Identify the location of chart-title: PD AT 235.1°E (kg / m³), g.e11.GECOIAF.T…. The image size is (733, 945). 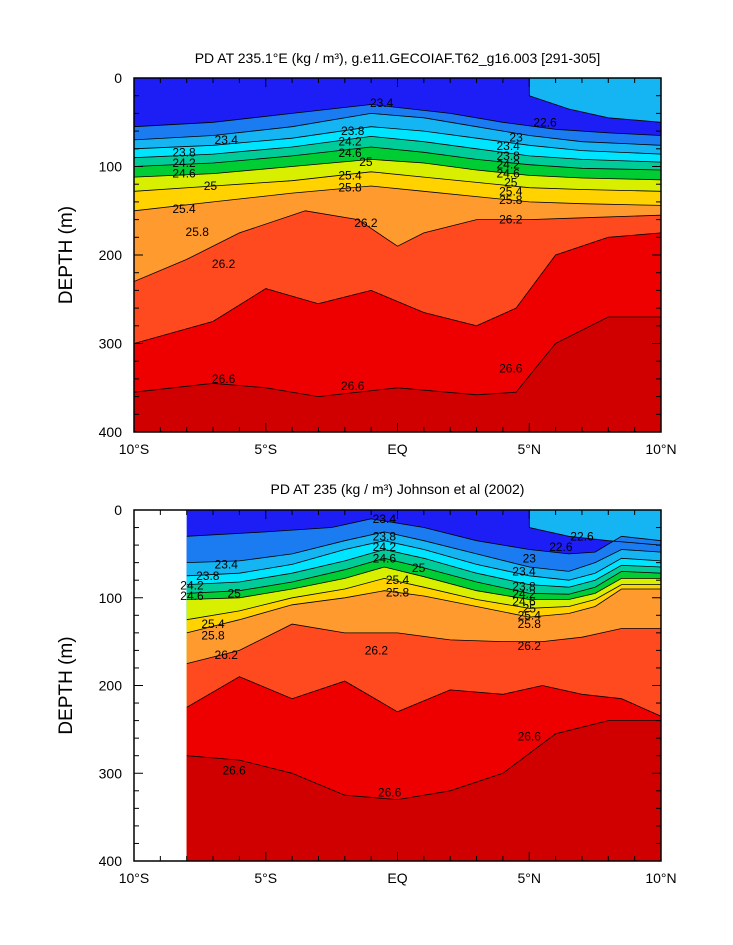
(398, 58).